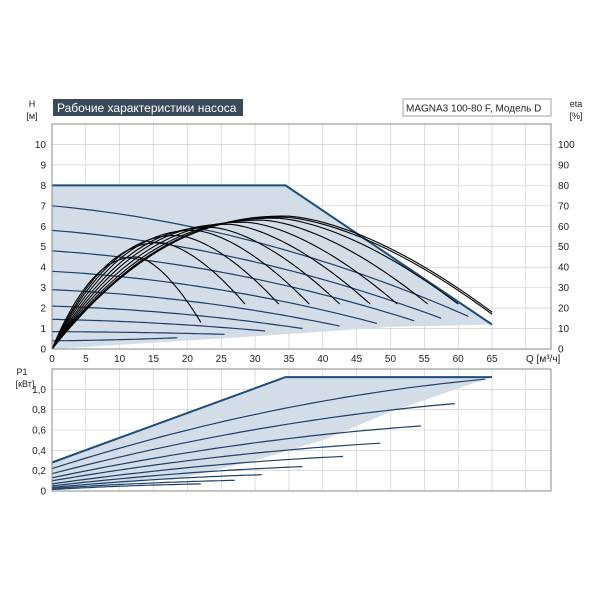 The width and height of the screenshot is (600, 605). What do you see at coordinates (188, 359) in the screenshot?
I see `flow-x-tick-label: 20` at bounding box center [188, 359].